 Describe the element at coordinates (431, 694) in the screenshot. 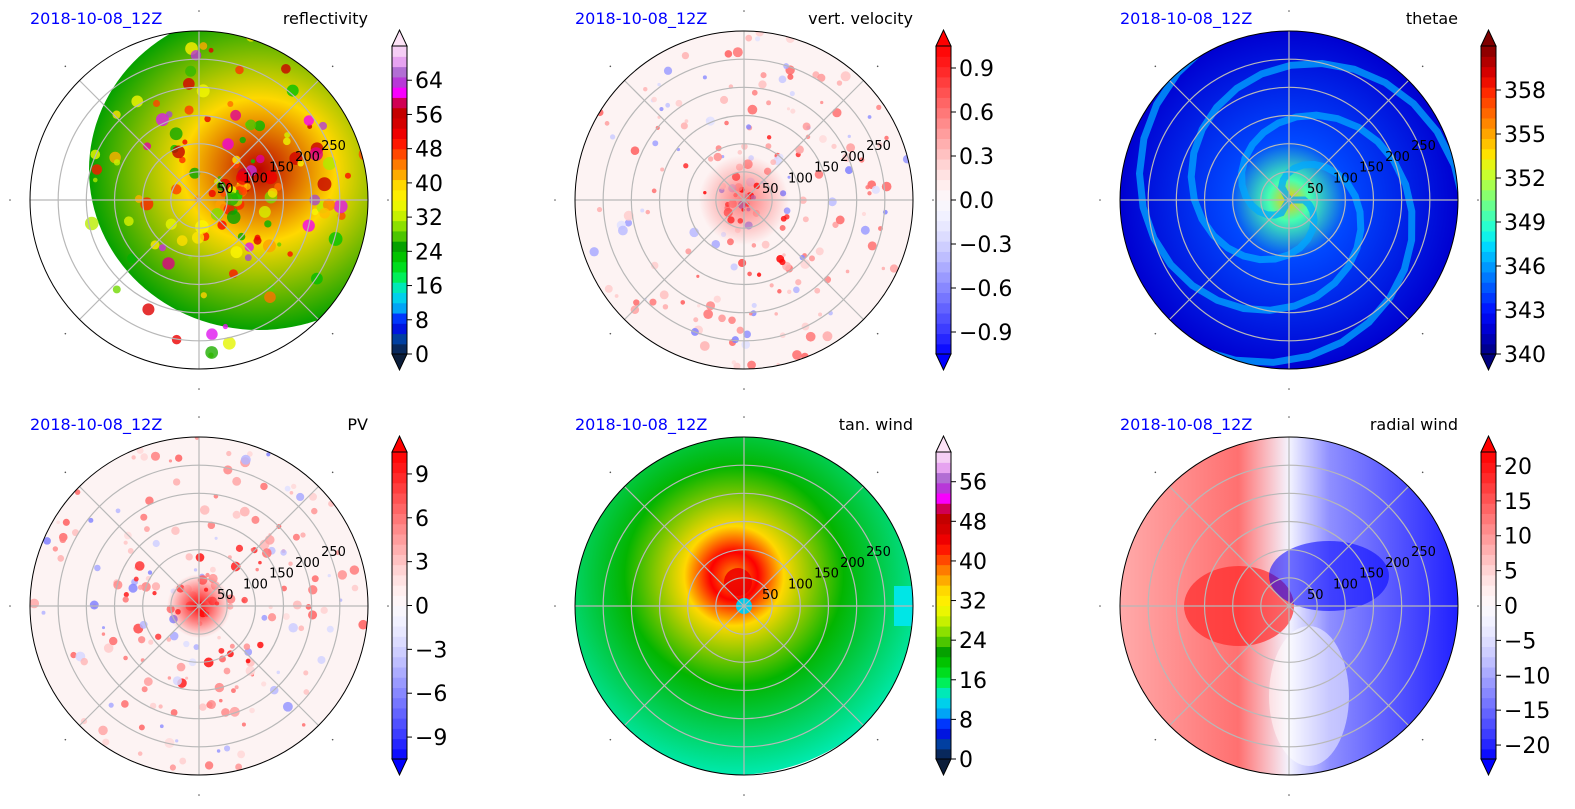

I see `colorbar-tick-label: −6` at that location.